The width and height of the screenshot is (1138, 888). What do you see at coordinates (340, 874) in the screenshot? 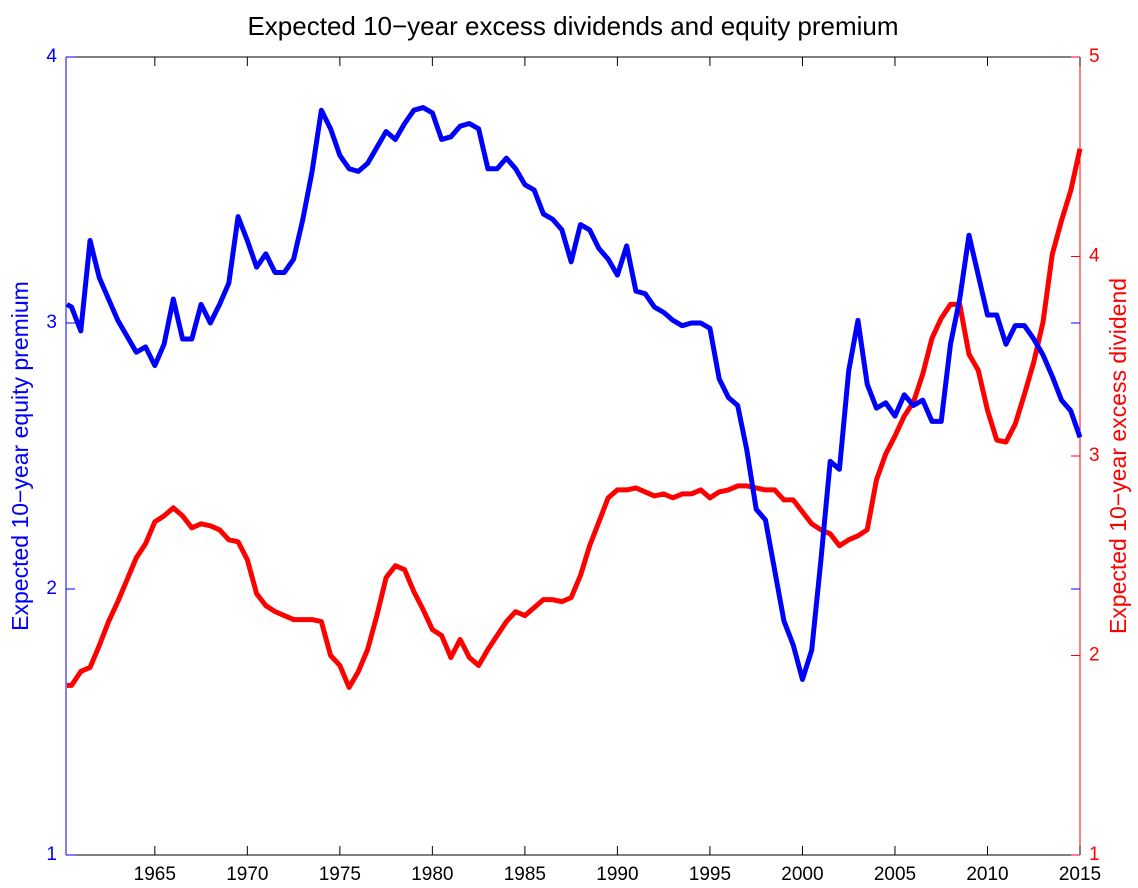
I see `x-tick-label: 1975` at bounding box center [340, 874].